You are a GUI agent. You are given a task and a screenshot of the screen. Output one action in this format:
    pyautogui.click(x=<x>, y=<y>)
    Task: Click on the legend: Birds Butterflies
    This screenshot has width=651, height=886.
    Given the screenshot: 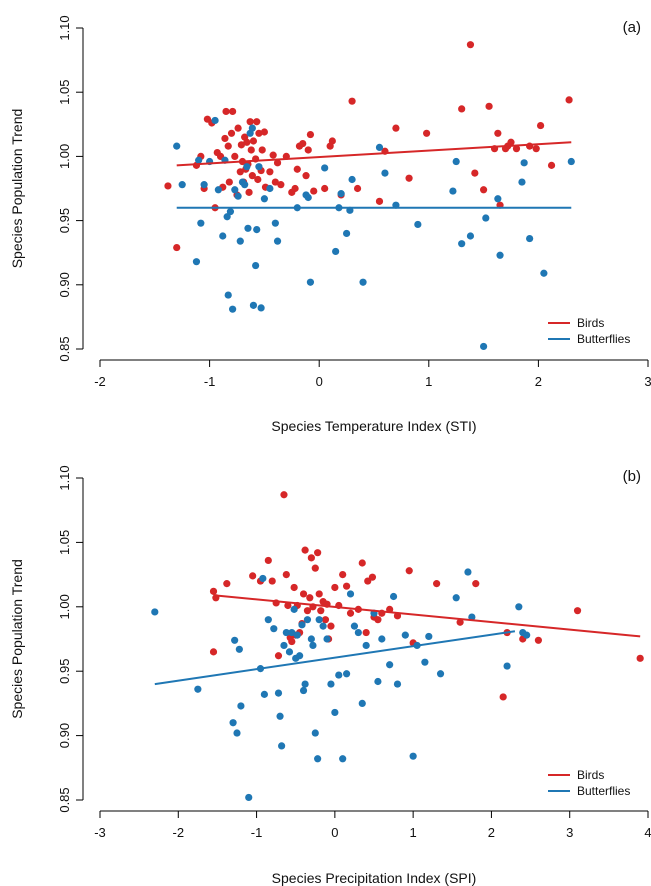 What is the action you would take?
    pyautogui.click(x=589, y=331)
    